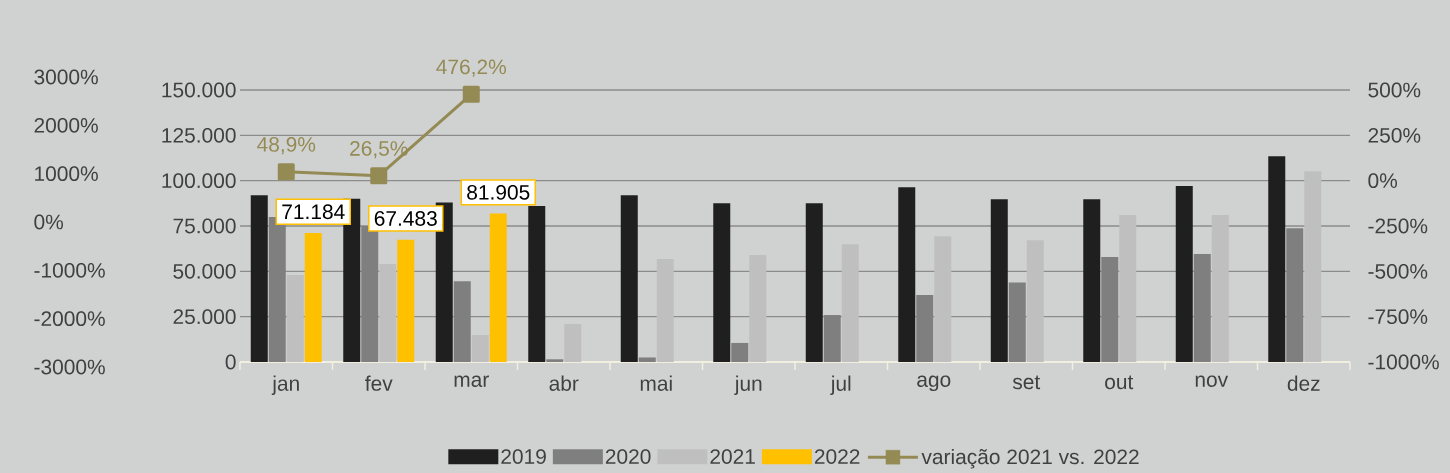 The image size is (1450, 473). What do you see at coordinates (49, 222) in the screenshot?
I see `y3-tick-label: 0%` at bounding box center [49, 222].